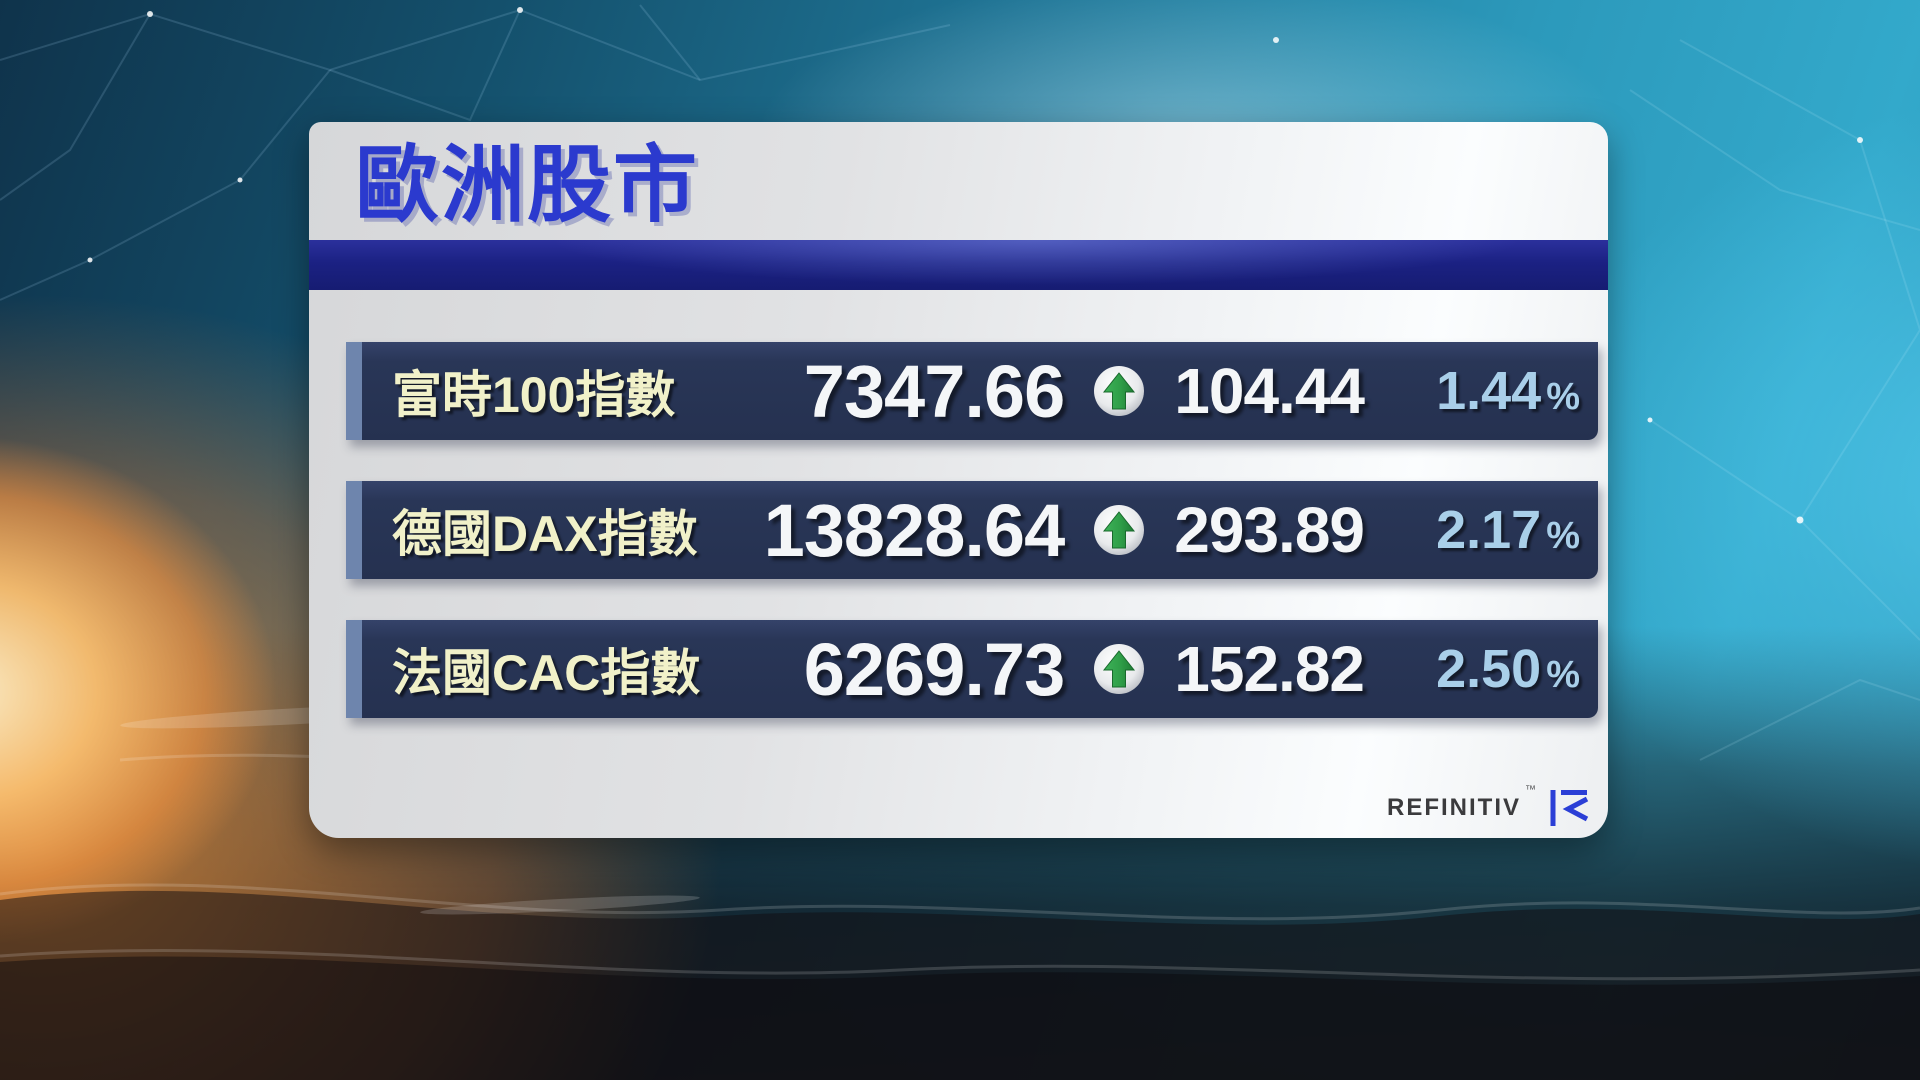 This screenshot has height=1080, width=1920. I want to click on table-row-ftse100: 富時100指數 7347.66 104.44 1.44%, so click(972, 391).